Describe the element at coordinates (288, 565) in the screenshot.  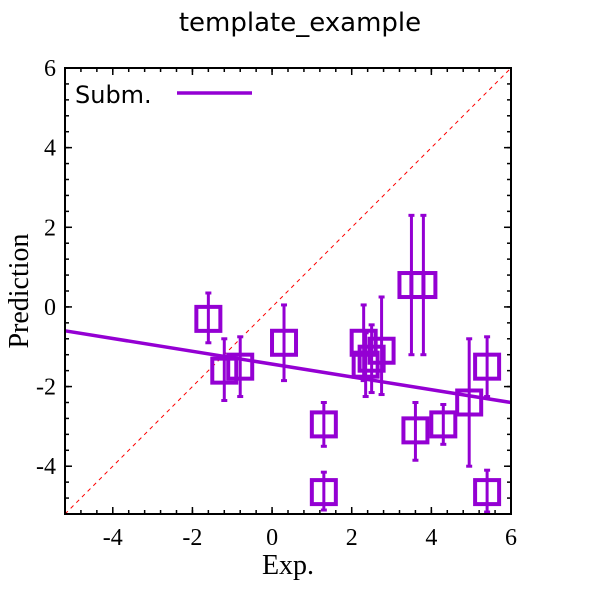
I see `x-axis-label: Exp.` at that location.